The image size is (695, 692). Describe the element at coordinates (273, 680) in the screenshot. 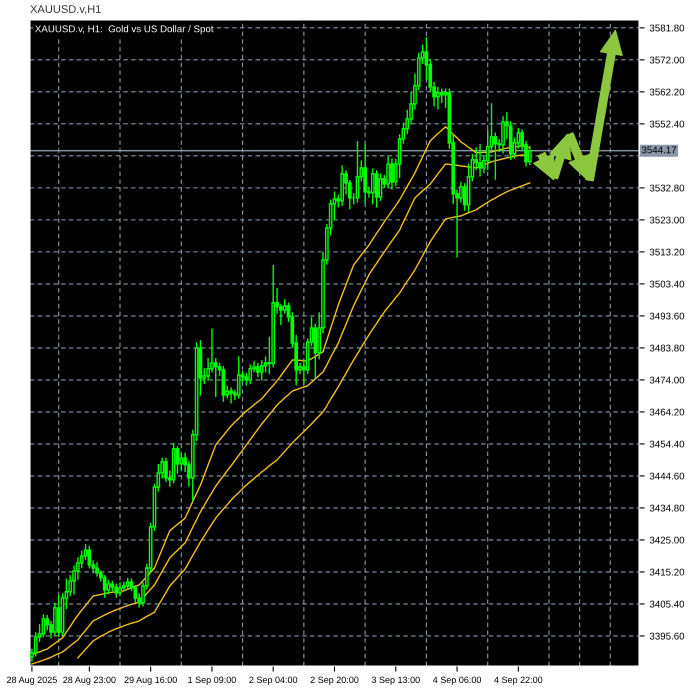

I see `x-tick-label: 2 Sep 04:00` at that location.